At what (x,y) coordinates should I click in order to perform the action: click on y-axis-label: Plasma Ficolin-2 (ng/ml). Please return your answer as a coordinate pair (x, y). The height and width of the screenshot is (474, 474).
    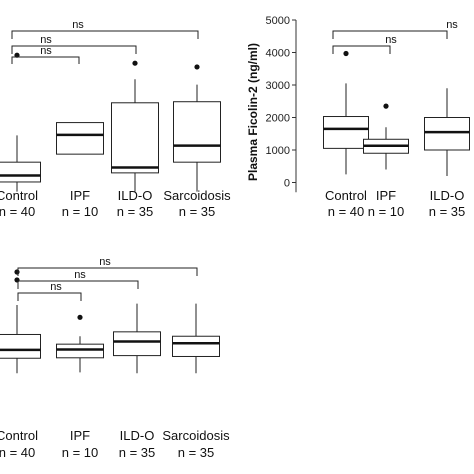
    Looking at the image, I should click on (253, 112).